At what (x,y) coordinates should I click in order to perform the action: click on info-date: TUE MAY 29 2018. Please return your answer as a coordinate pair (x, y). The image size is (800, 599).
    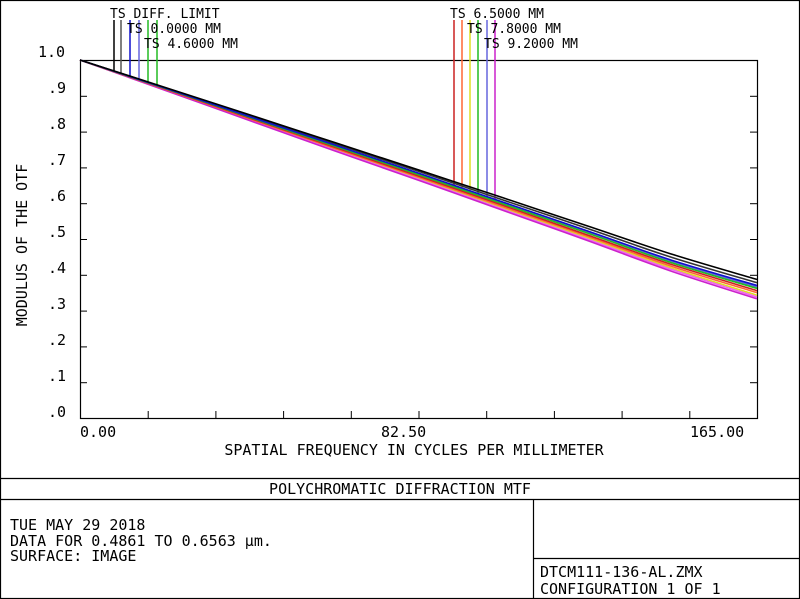
    Looking at the image, I should click on (77, 525).